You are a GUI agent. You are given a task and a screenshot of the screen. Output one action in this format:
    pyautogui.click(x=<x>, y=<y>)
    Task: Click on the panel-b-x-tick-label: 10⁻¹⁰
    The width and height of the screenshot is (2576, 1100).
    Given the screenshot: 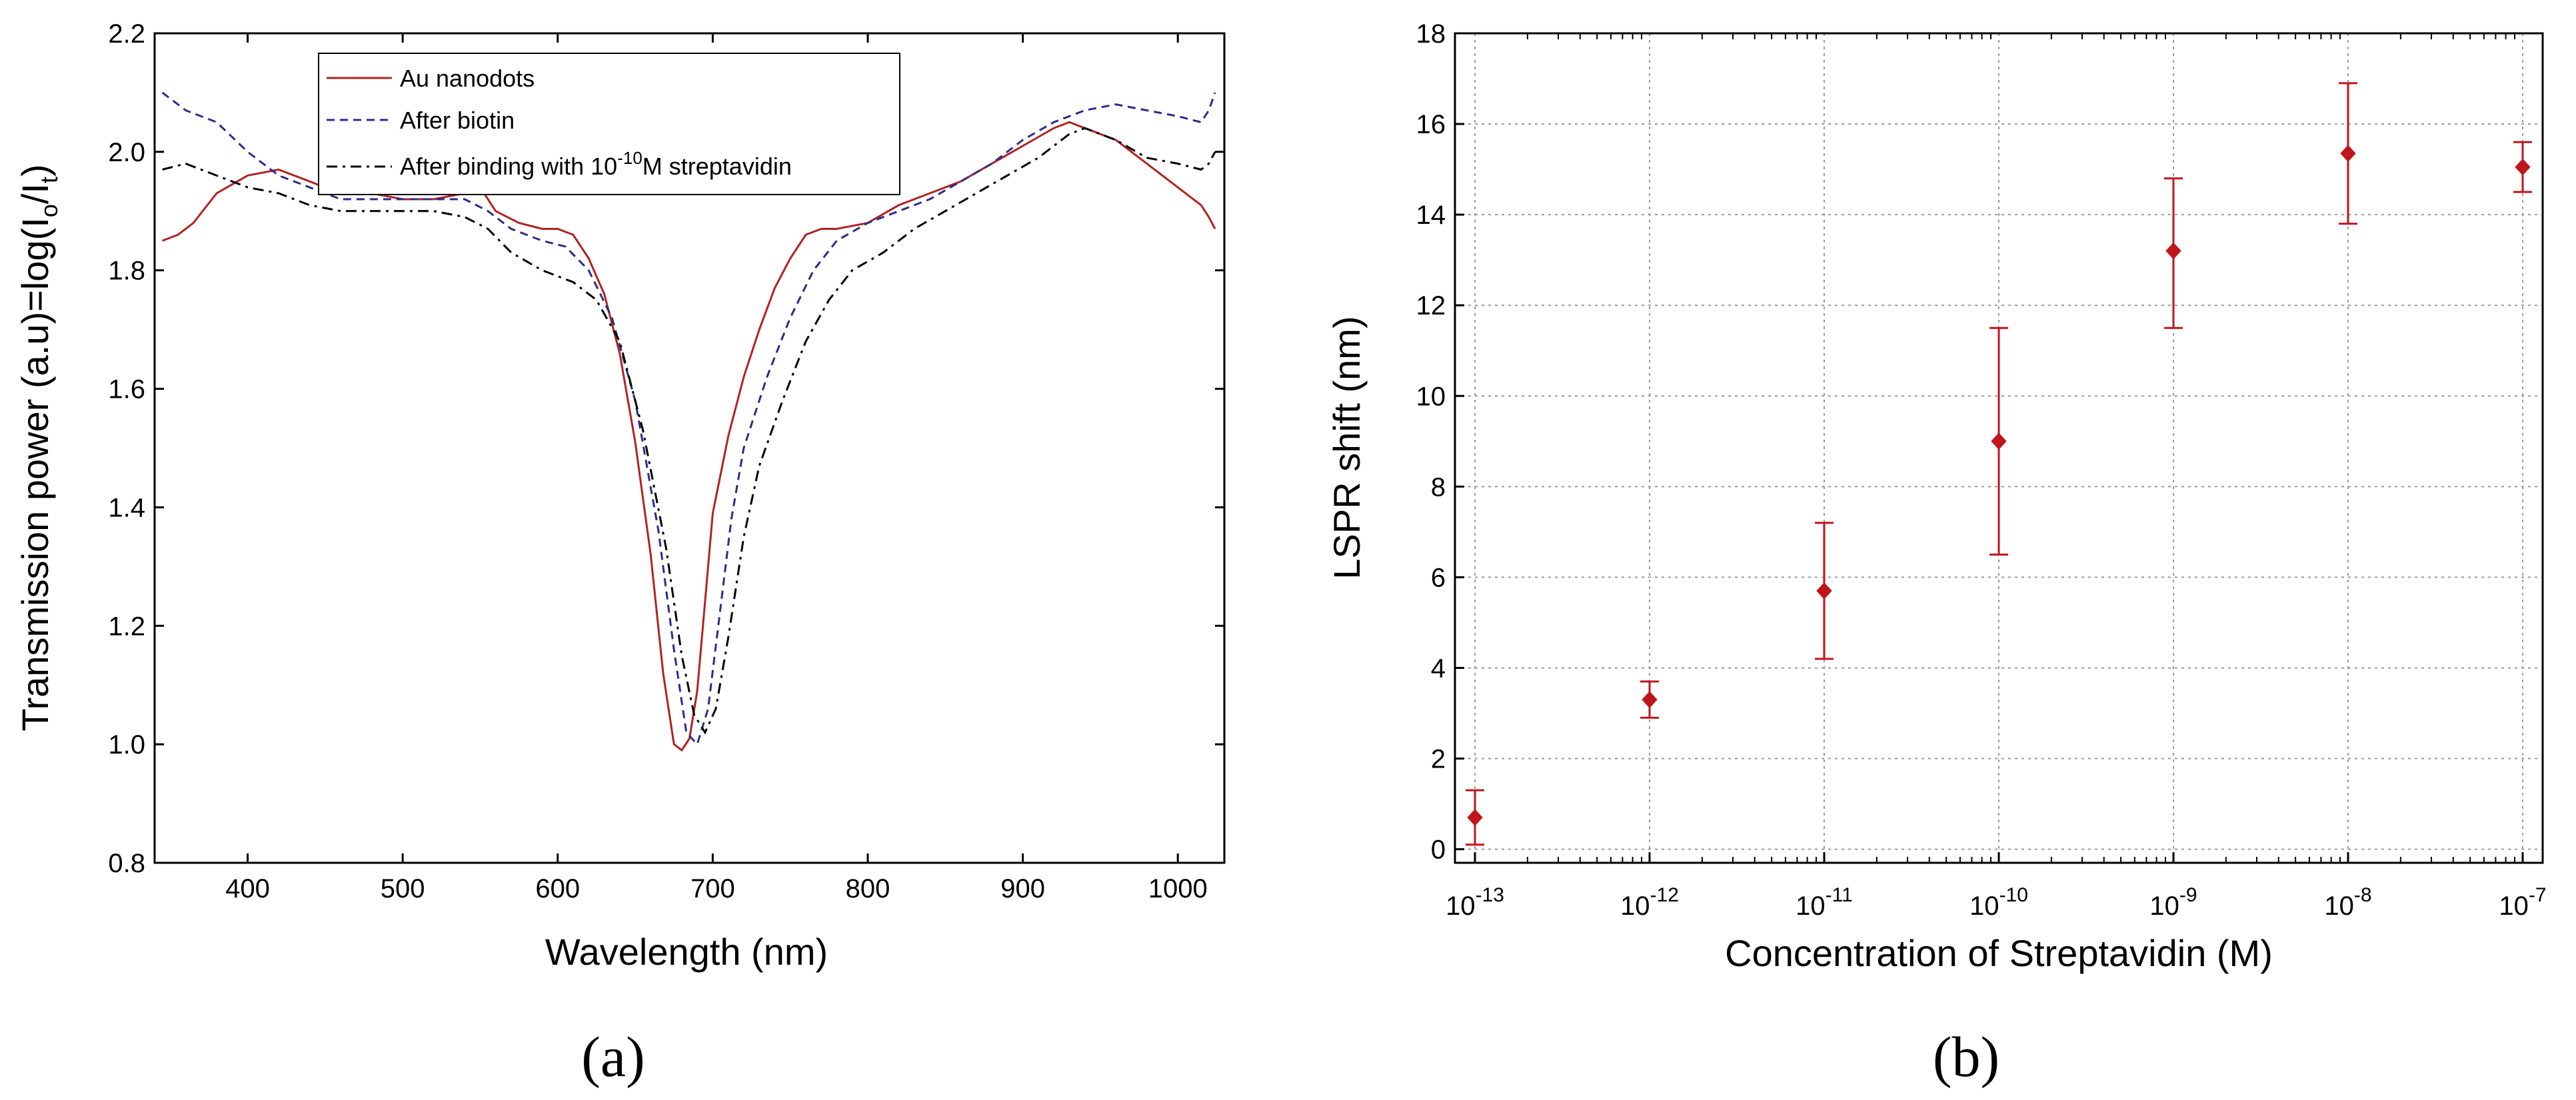 What is the action you would take?
    pyautogui.click(x=1999, y=902)
    